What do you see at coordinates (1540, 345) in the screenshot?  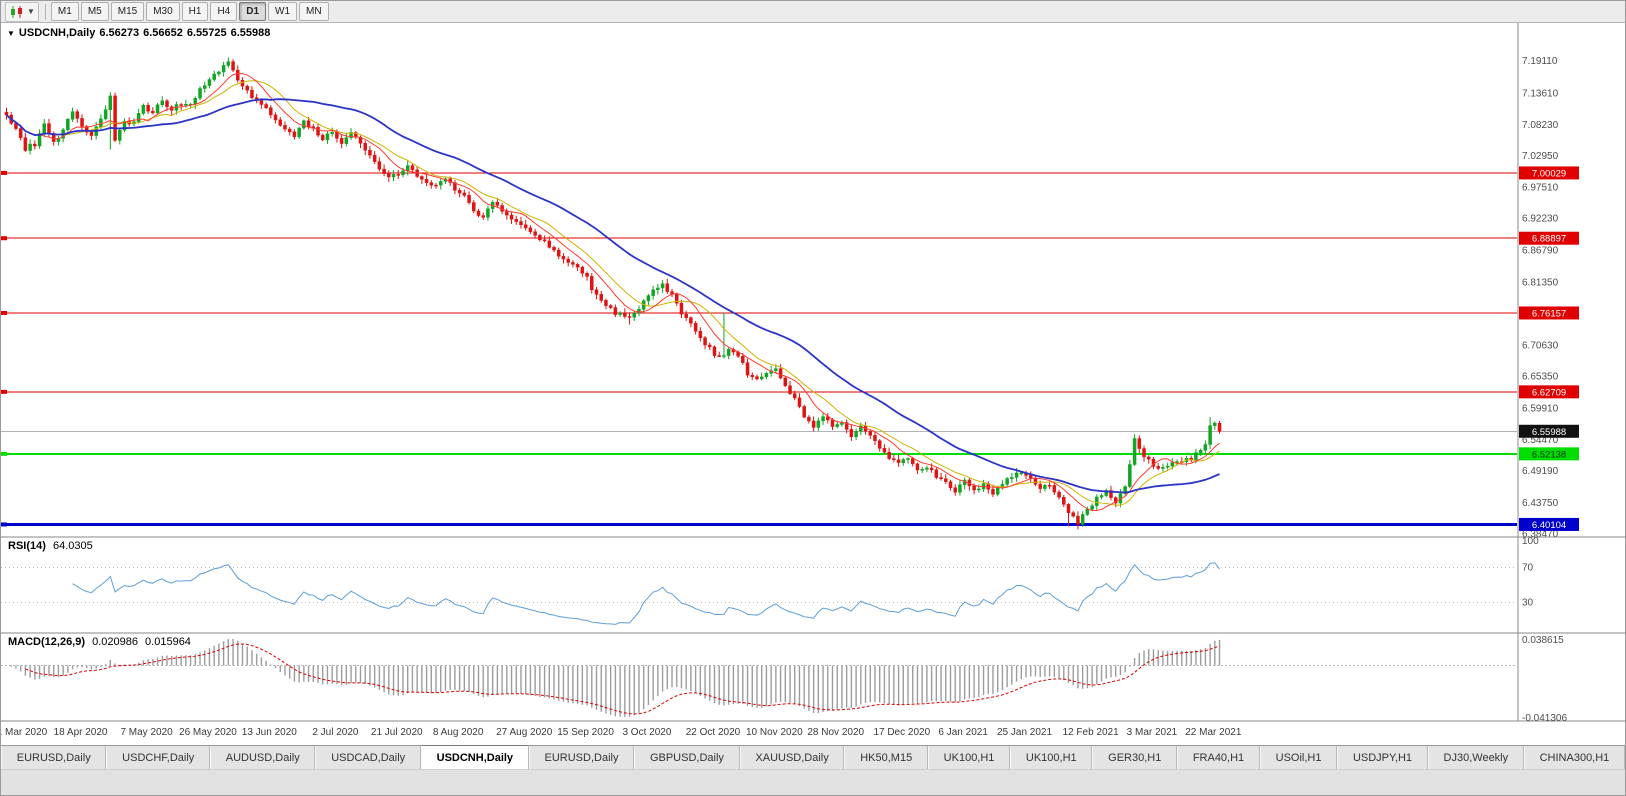 I see `svg-text: 6.70630` at bounding box center [1540, 345].